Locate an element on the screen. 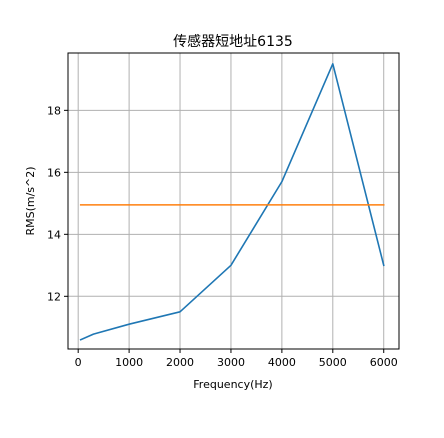 The height and width of the screenshot is (438, 444). y-tick-label: 14 is located at coordinates (54, 234).